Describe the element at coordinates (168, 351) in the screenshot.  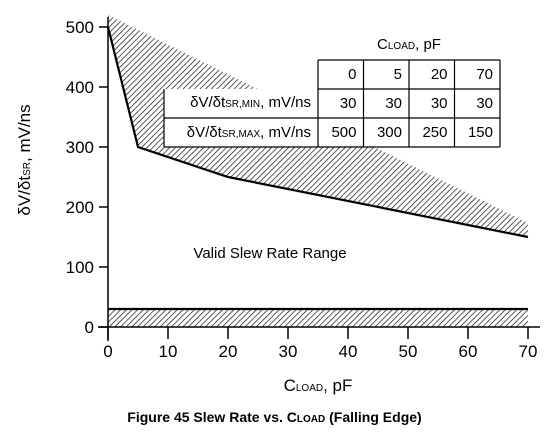
I see `x-tick-label-10: 10` at that location.